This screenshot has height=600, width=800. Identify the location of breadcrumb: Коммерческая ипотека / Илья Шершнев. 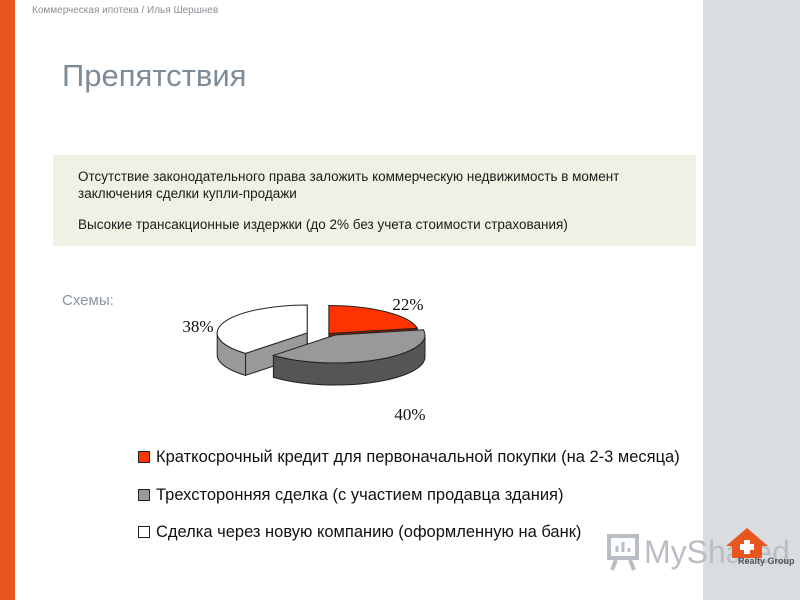
(125, 10).